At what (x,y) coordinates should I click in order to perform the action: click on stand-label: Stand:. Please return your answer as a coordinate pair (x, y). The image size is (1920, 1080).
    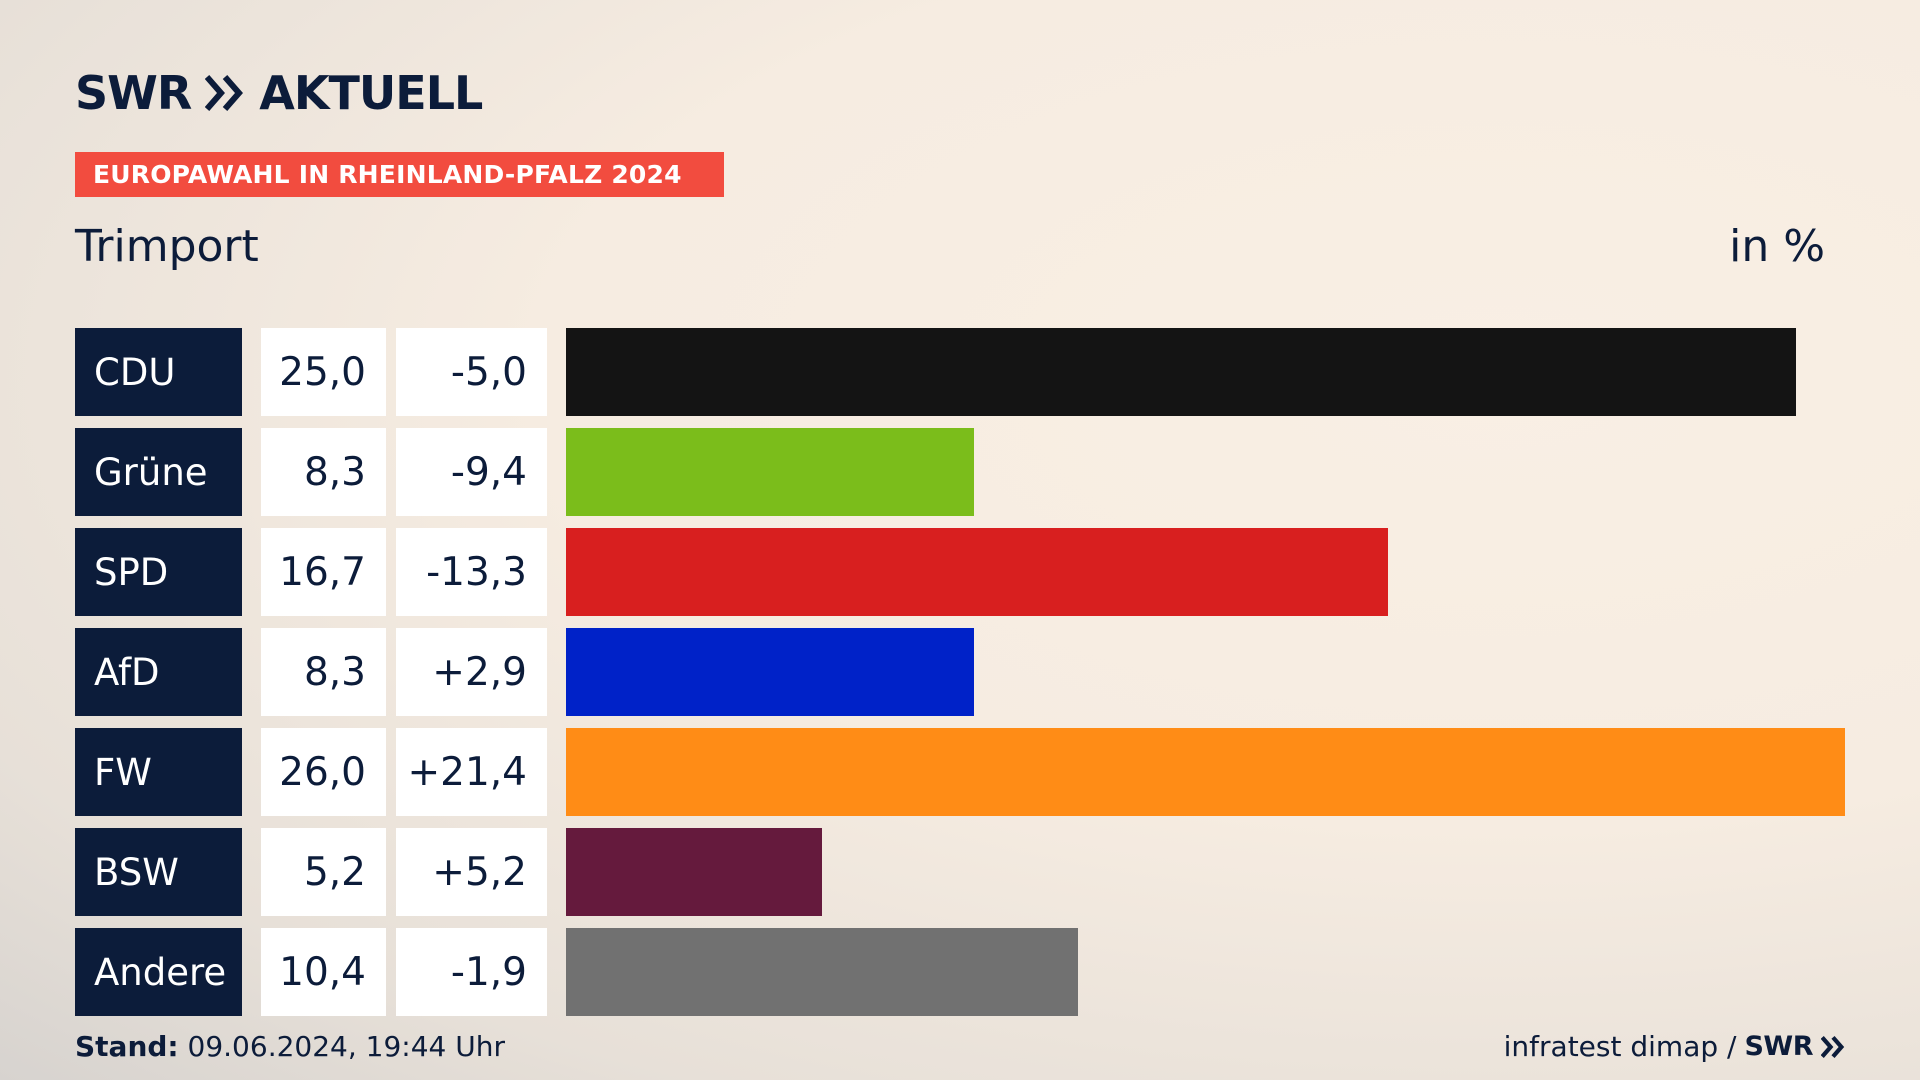
    Looking at the image, I should click on (127, 1046).